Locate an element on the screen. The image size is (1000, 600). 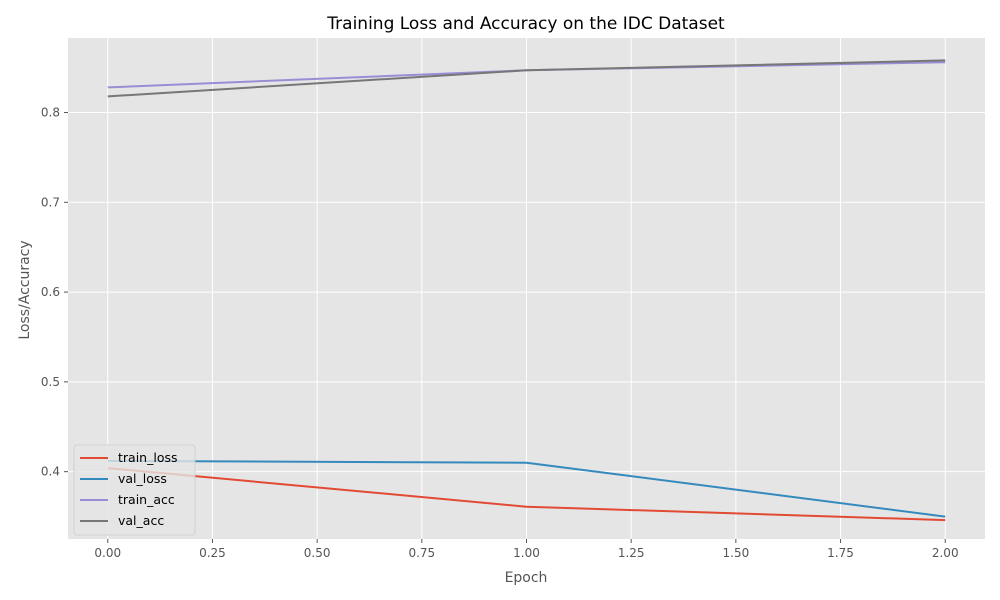
y-tick-label: 0.8 is located at coordinates (50, 113).